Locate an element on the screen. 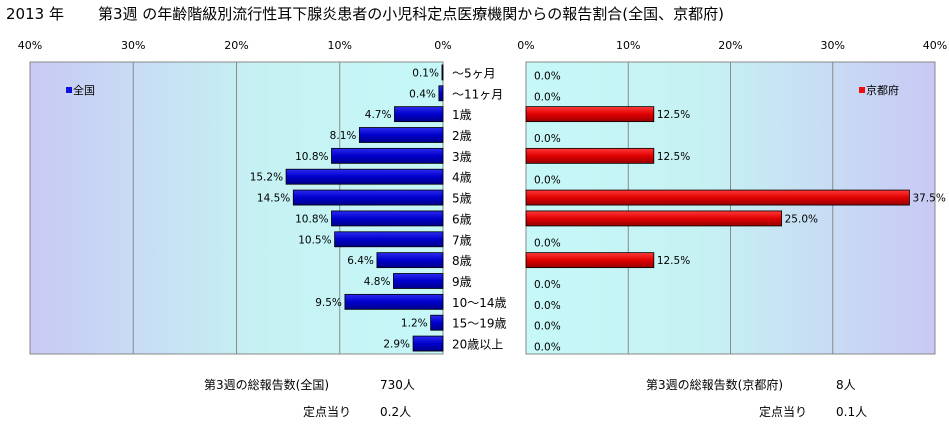 This screenshot has height=424, width=949. left-x-tick-label: 30% is located at coordinates (133, 45).